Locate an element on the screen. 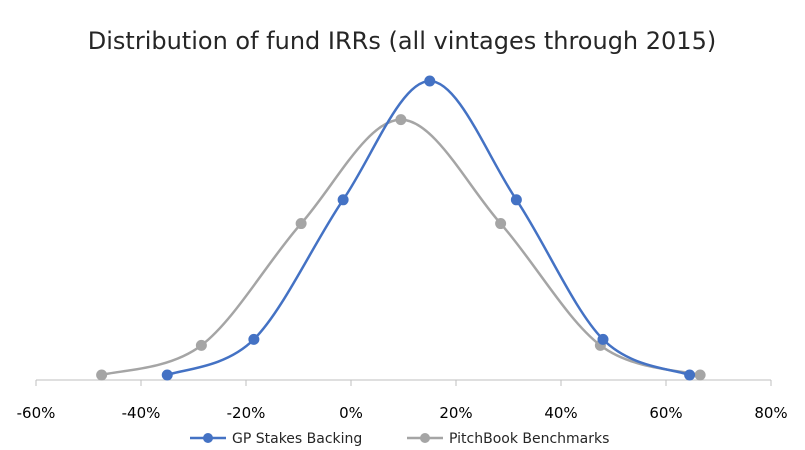  x-tick-label: 0% is located at coordinates (351, 413).